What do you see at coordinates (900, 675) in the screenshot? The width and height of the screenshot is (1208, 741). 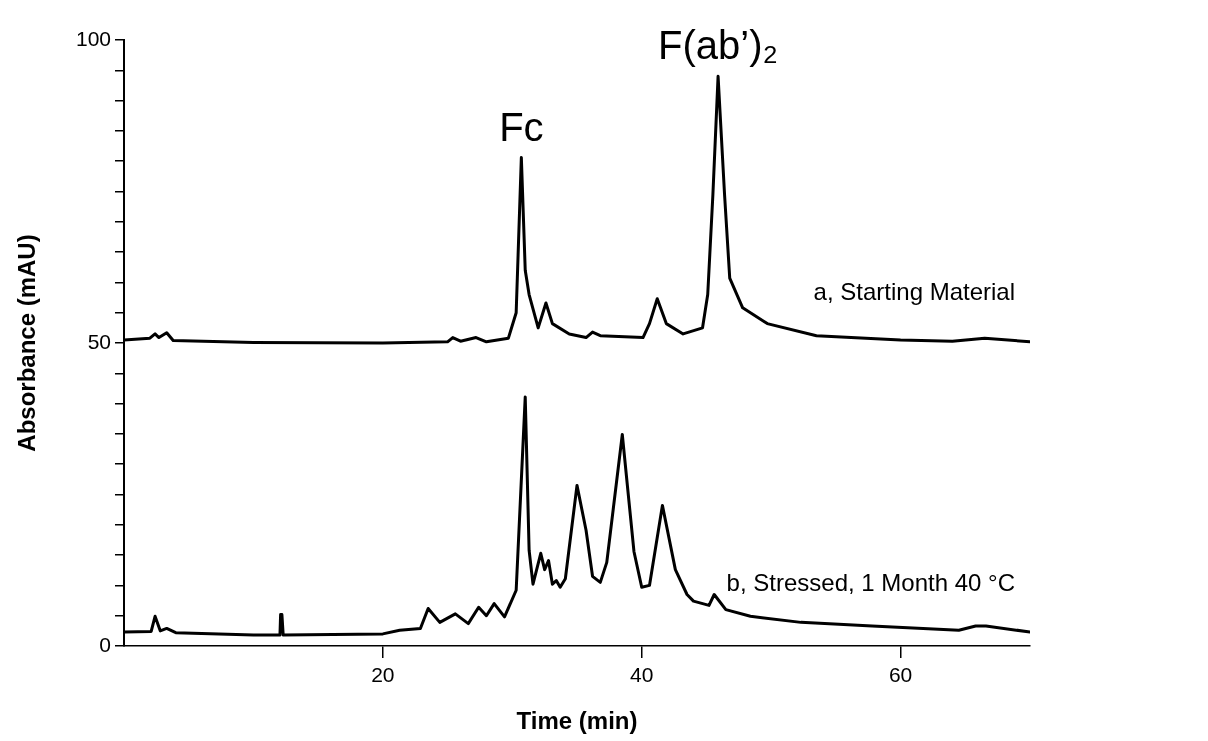 I see `x-tick-label: 60` at bounding box center [900, 675].